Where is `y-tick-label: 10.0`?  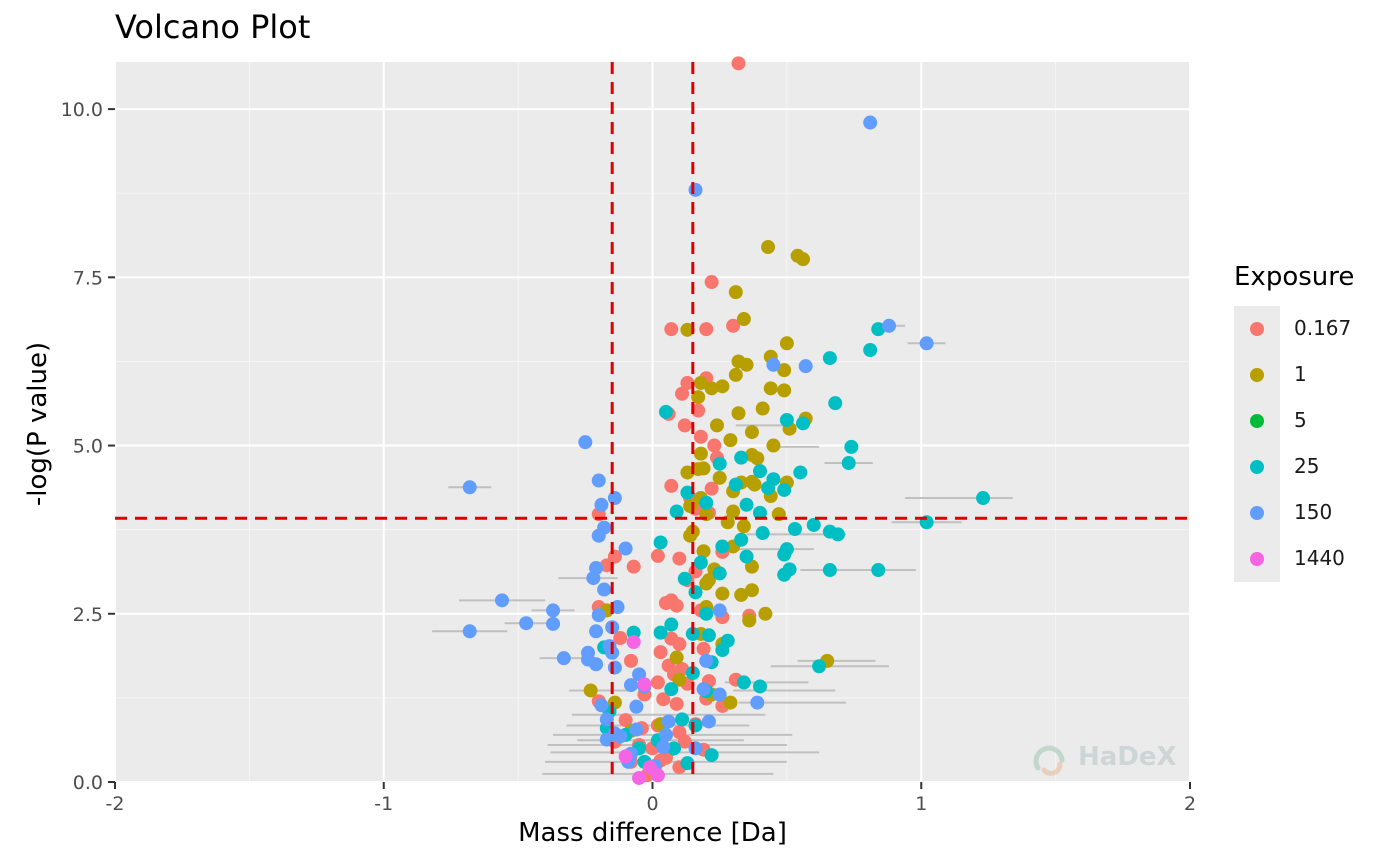 y-tick-label: 10.0 is located at coordinates (82, 110).